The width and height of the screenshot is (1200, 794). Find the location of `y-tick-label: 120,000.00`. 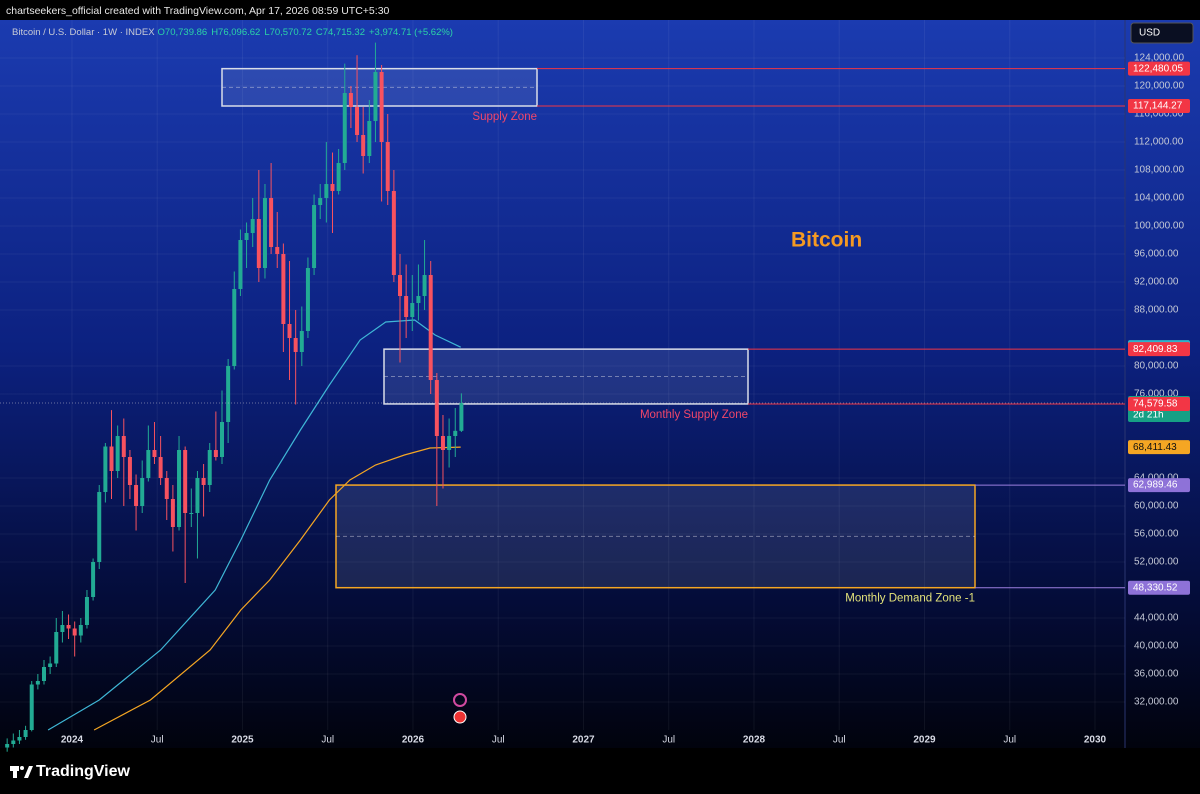

y-tick-label: 120,000.00 is located at coordinates (1159, 86).